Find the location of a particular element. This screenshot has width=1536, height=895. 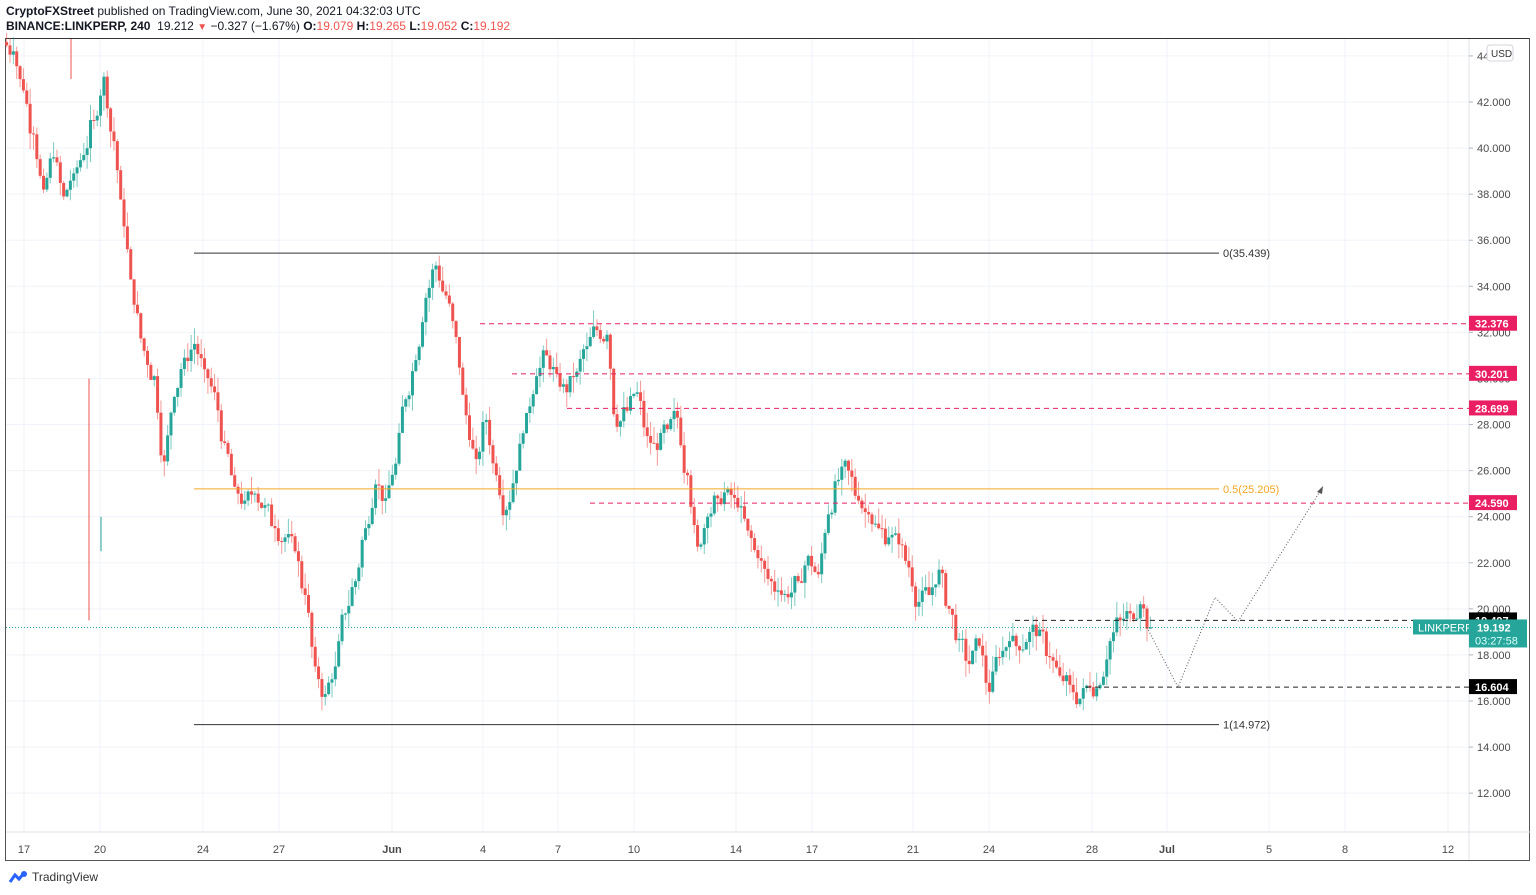

time-axis-label: 5 is located at coordinates (1269, 850).